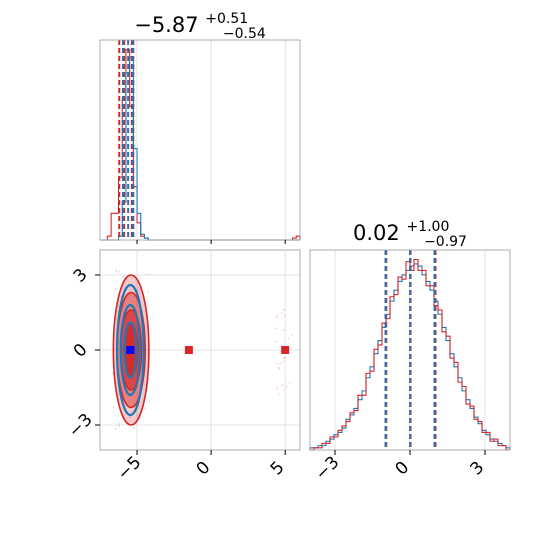 This screenshot has width=550, height=550. What do you see at coordinates (244, 34) in the screenshot?
I see `title-param-1-minus: −0.54` at bounding box center [244, 34].